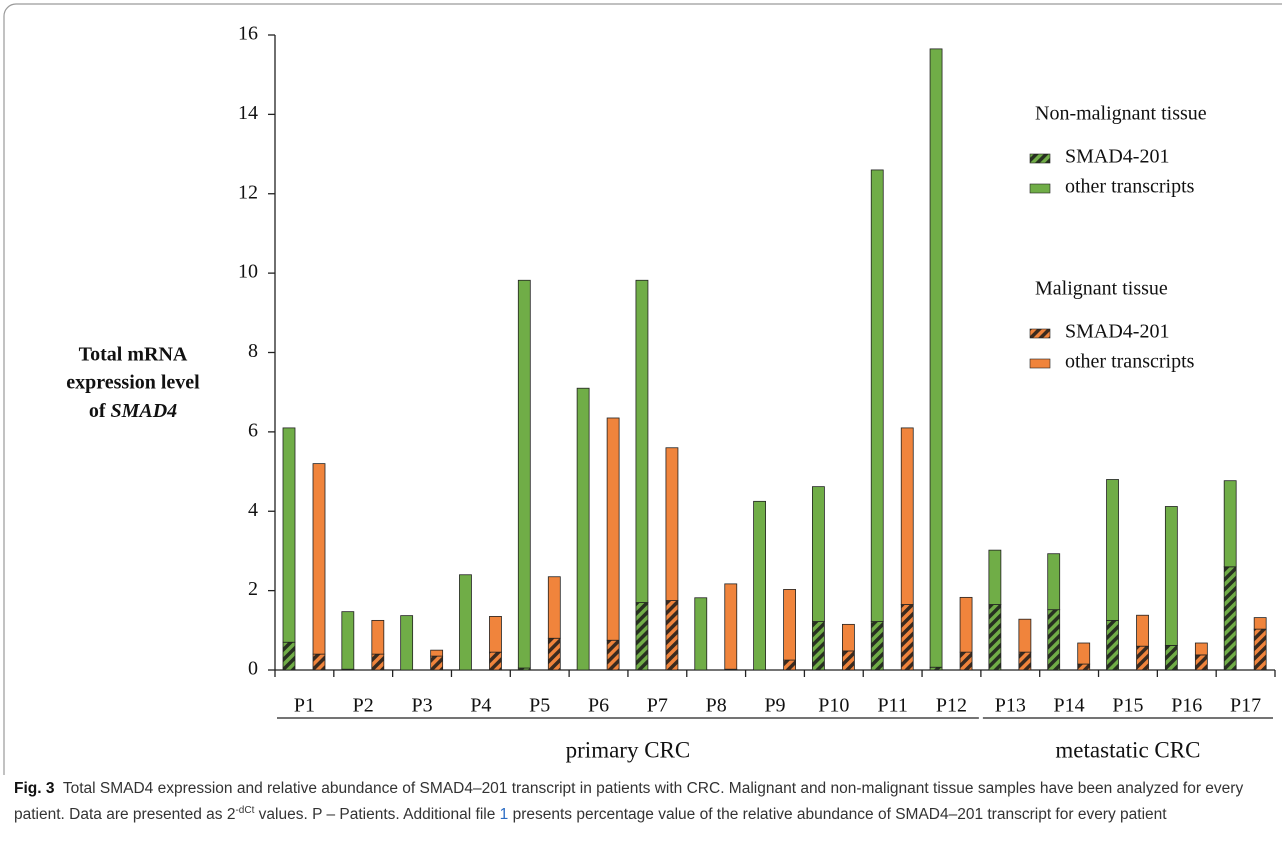 This screenshot has width=1282, height=860. Describe the element at coordinates (143, 411) in the screenshot. I see `y-label-part: SMAD4` at that location.